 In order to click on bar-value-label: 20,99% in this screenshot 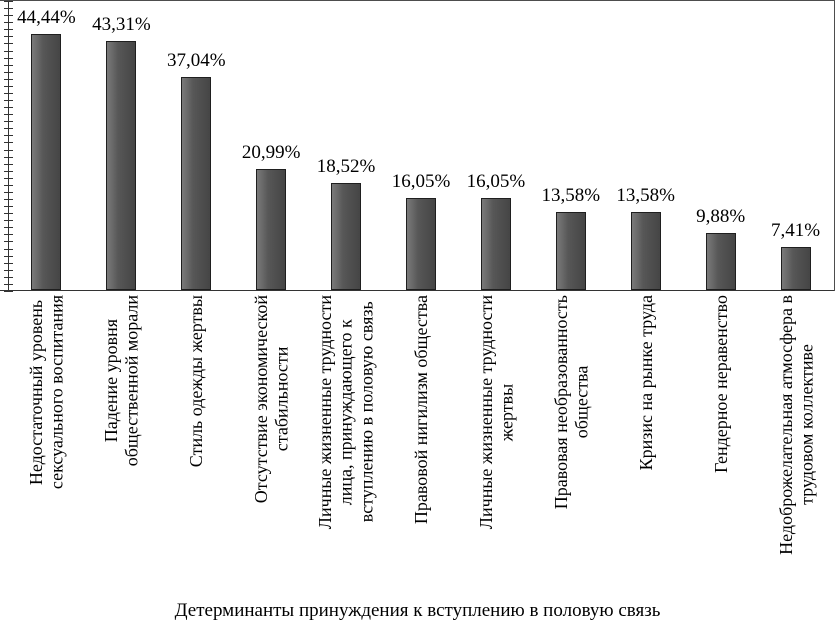, I will do `click(271, 152)`.